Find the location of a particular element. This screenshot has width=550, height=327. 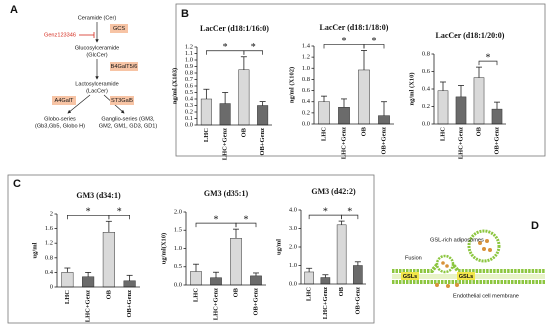

enzyme: A4GalT is located at coordinates (65, 101).